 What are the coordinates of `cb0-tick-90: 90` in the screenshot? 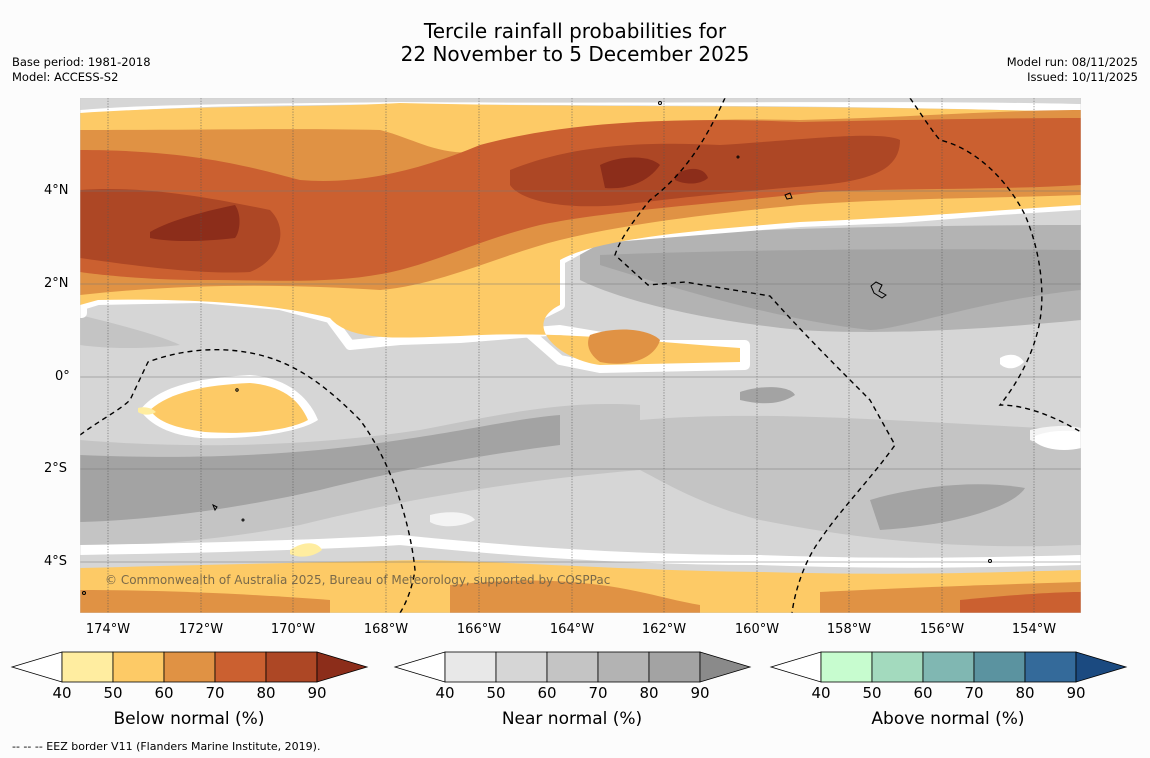 It's located at (317, 693).